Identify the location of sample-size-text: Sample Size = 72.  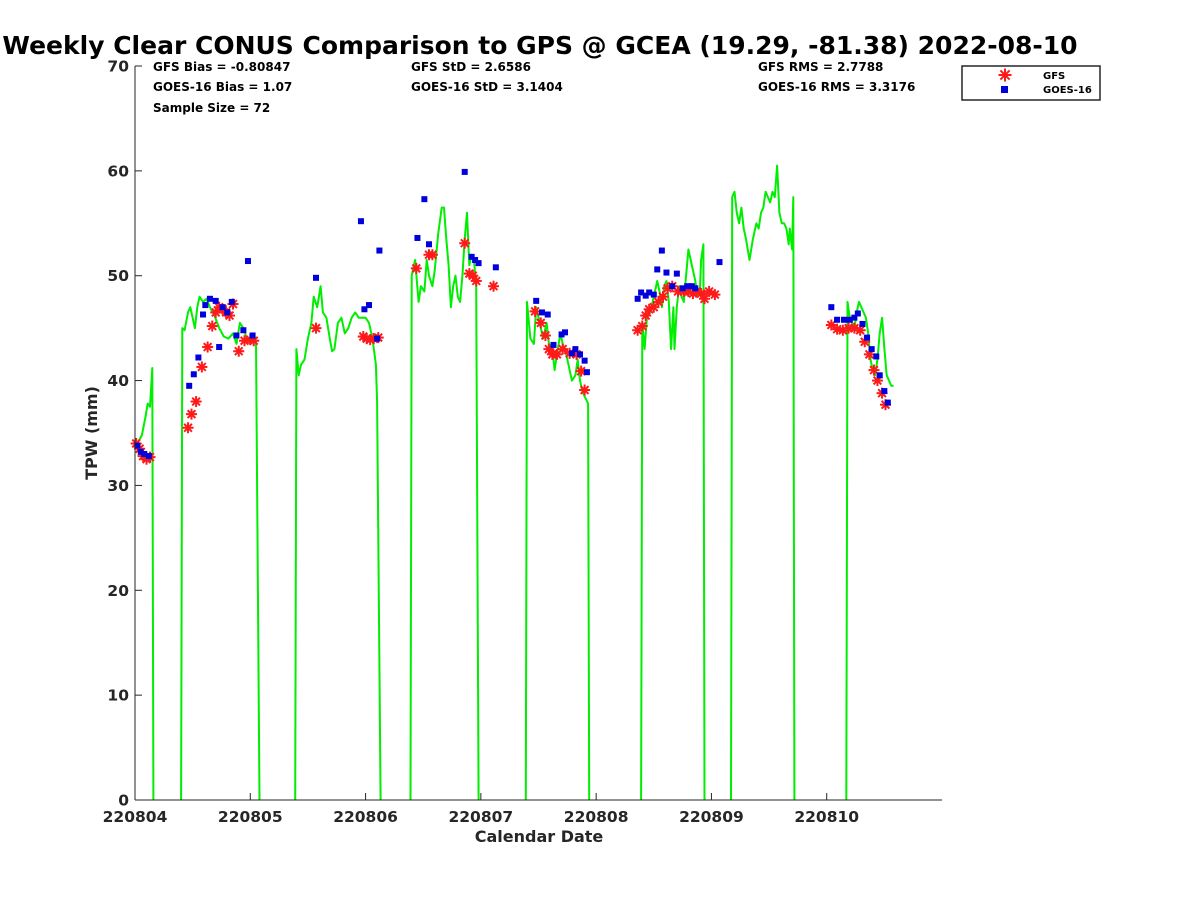
(211, 108).